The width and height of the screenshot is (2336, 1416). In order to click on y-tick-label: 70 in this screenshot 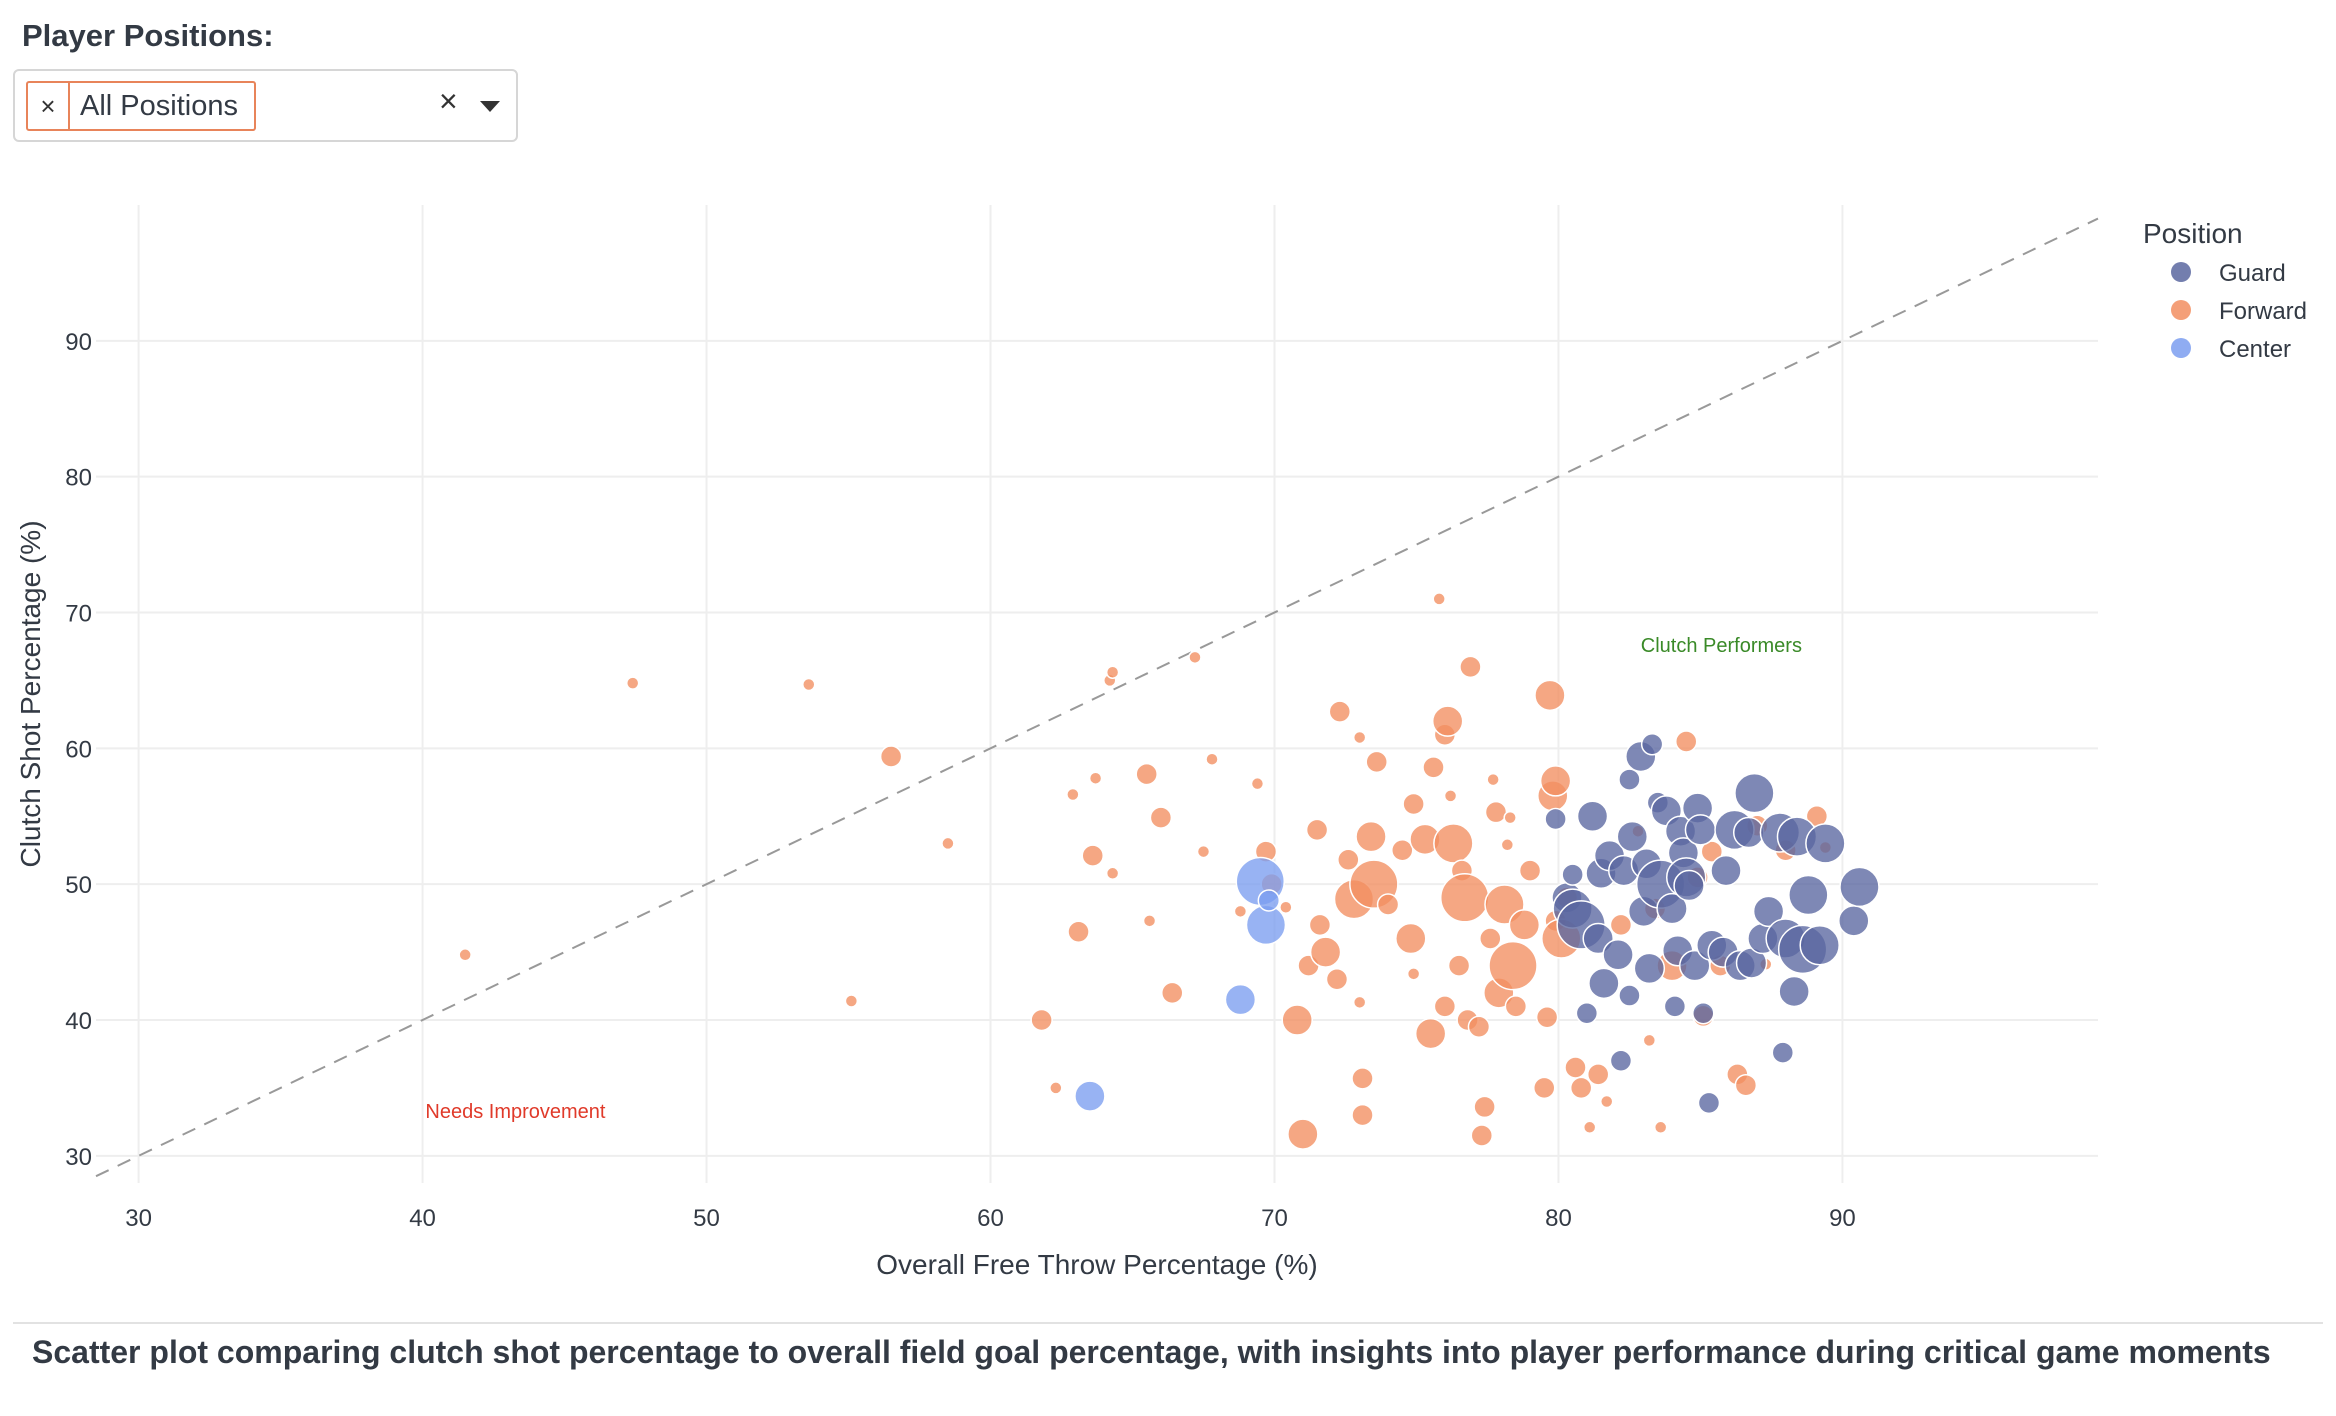, I will do `click(78, 614)`.